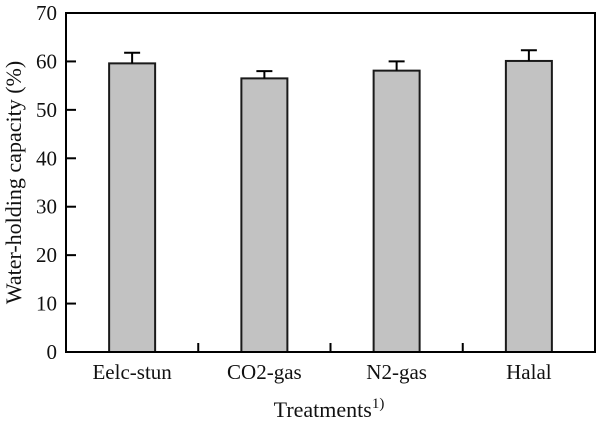  I want to click on y-tick-label: 40, so click(46, 158).